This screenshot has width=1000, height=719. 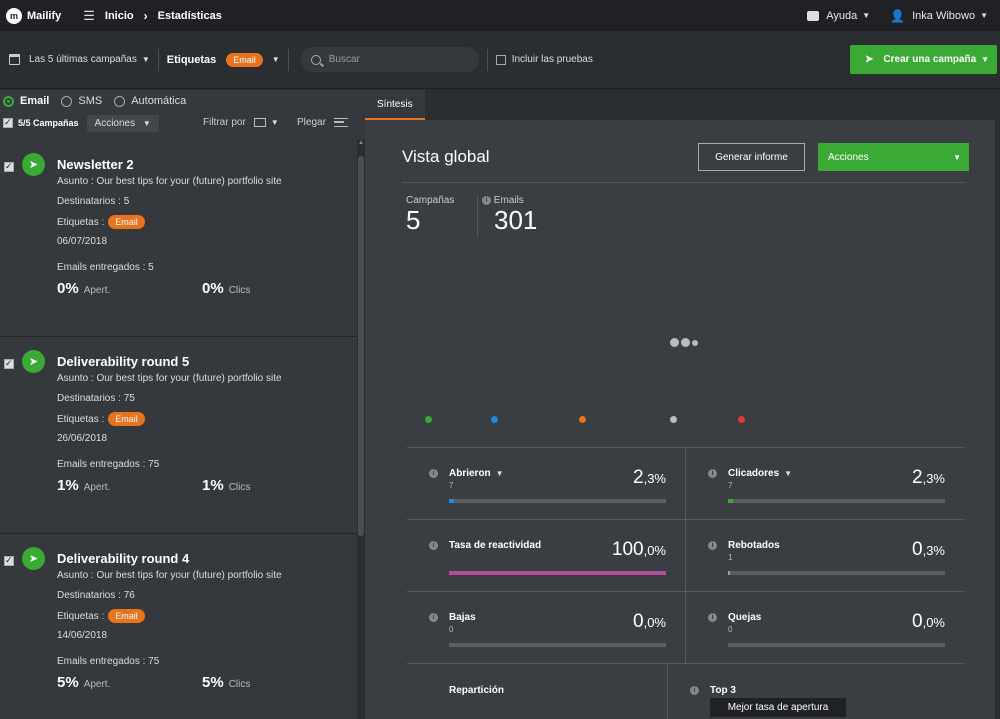 What do you see at coordinates (557, 573) in the screenshot?
I see `metric-bar-fill` at bounding box center [557, 573].